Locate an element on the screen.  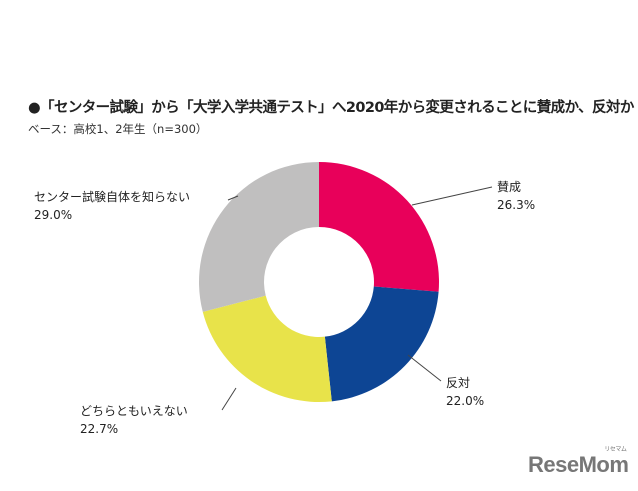
label-1-value: 22.0% is located at coordinates (465, 401).